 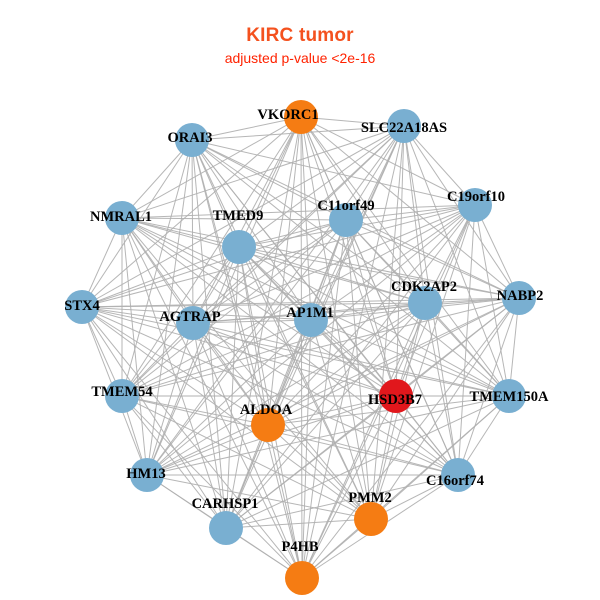 What do you see at coordinates (300, 35) in the screenshot?
I see `page-title: KIRC tumor` at bounding box center [300, 35].